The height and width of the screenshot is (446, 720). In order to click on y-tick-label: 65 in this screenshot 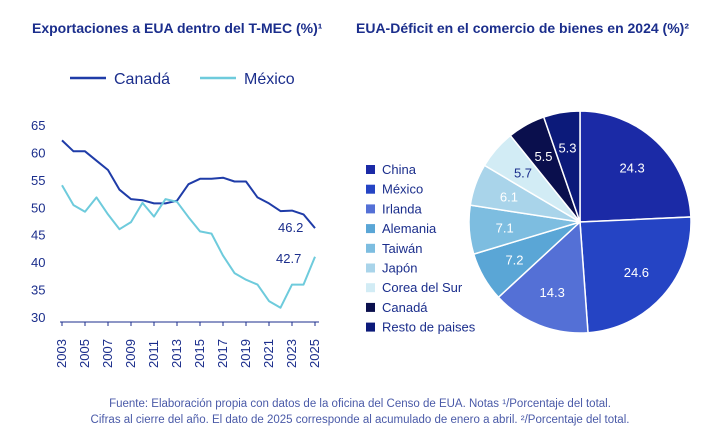, I will do `click(38, 125)`.